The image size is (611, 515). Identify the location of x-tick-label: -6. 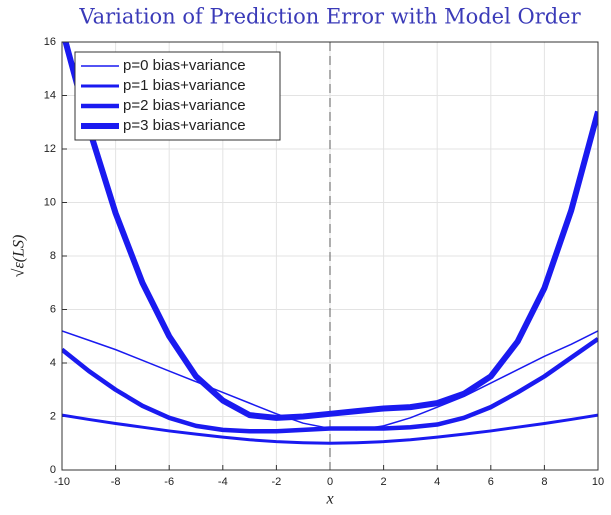
(169, 482).